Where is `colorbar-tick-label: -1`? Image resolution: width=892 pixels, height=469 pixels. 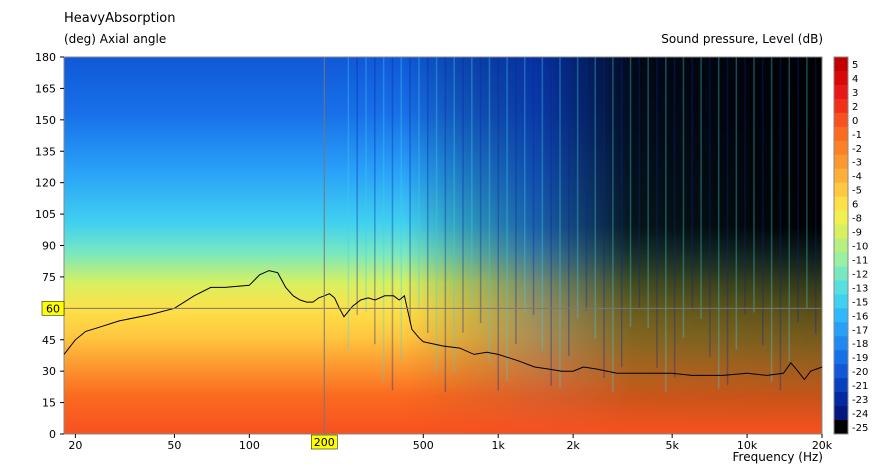 colorbar-tick-label: -1 is located at coordinates (857, 135).